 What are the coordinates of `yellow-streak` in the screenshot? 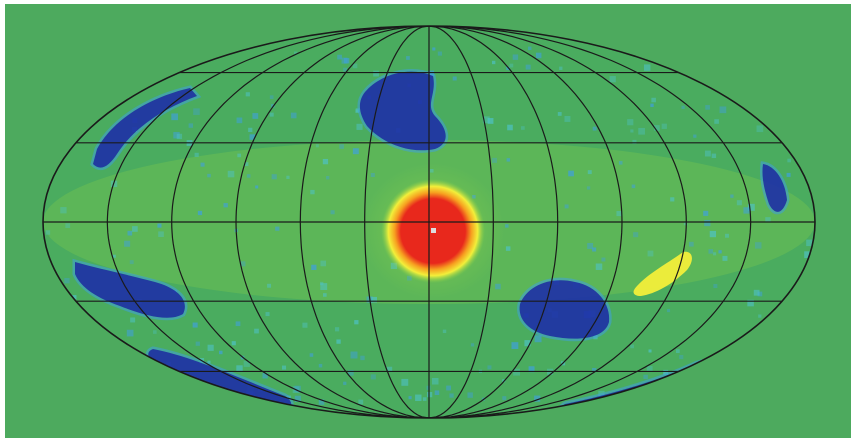 It's located at (662, 273).